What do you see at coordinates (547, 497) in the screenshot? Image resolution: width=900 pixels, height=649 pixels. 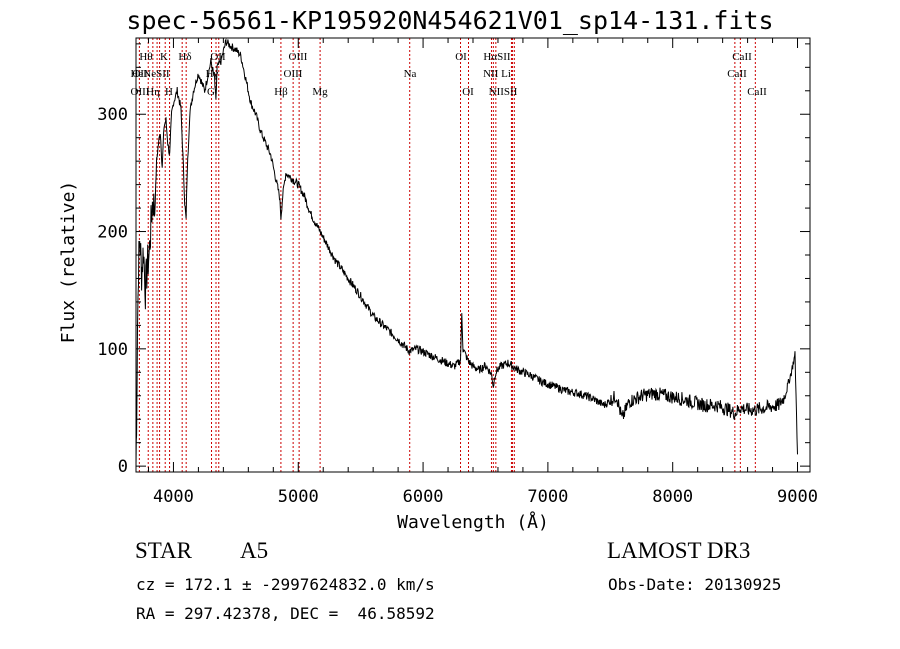 I see `x-tick-label: 7000` at bounding box center [547, 497].